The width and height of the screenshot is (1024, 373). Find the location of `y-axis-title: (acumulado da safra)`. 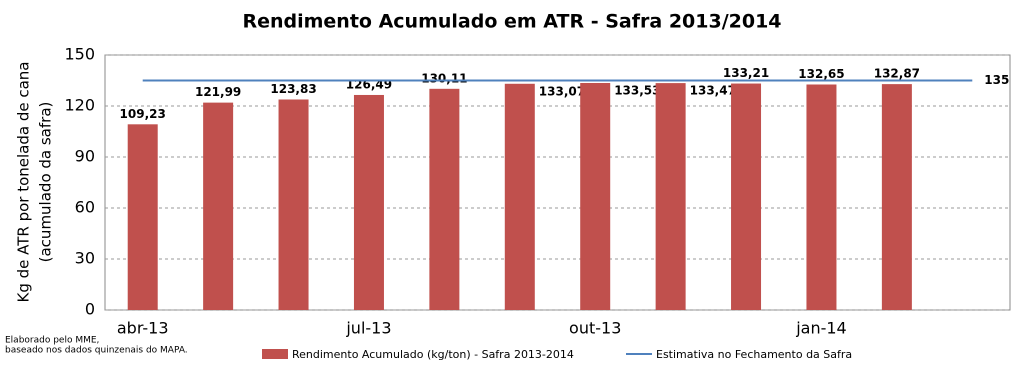

y-axis-title: (acumulado da safra) is located at coordinates (46, 182).